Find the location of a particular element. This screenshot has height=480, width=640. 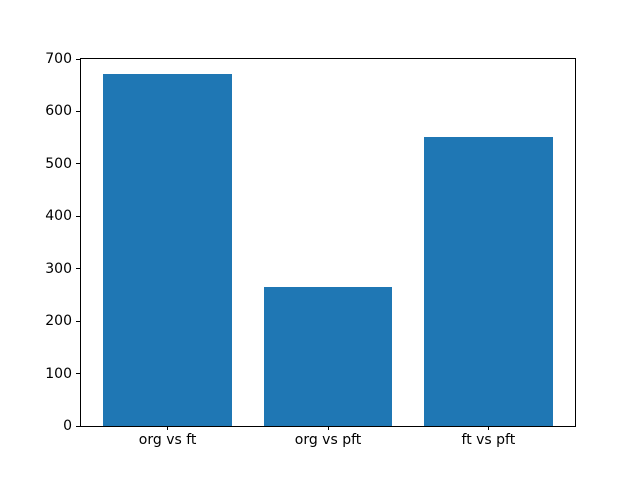

y-tick-label: 600 is located at coordinates (58, 111).